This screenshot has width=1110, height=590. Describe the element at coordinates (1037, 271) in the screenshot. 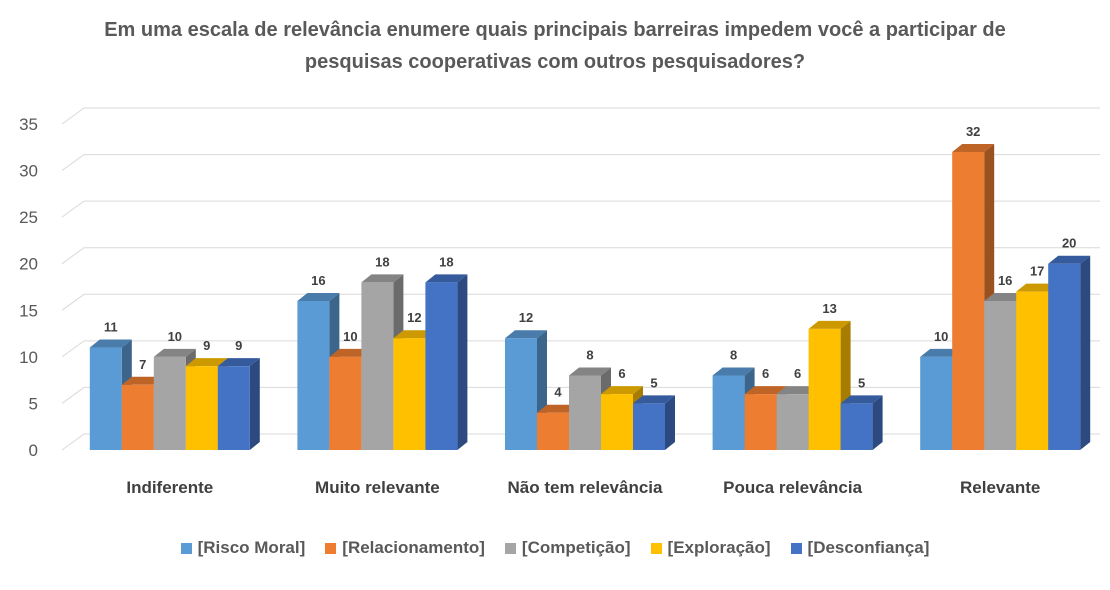

I see `data-label: 17` at that location.